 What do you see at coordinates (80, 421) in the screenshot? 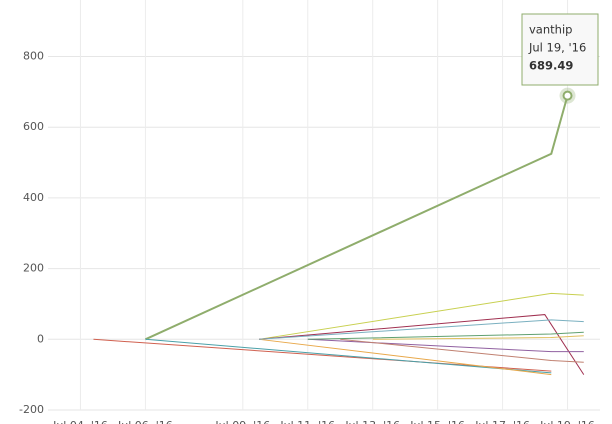
I see `x-tick-label: Jul 04, '16` at bounding box center [80, 421].